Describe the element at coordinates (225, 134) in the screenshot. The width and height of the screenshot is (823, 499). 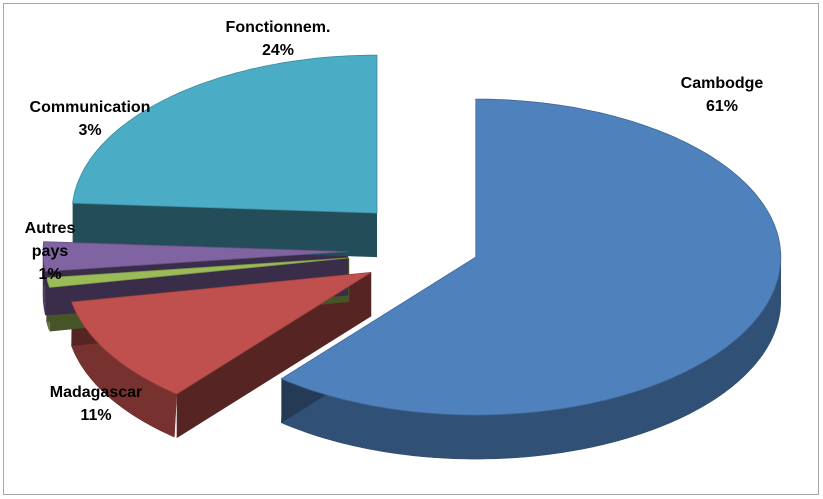
I see `pie-slice-fonctionnem.` at that location.